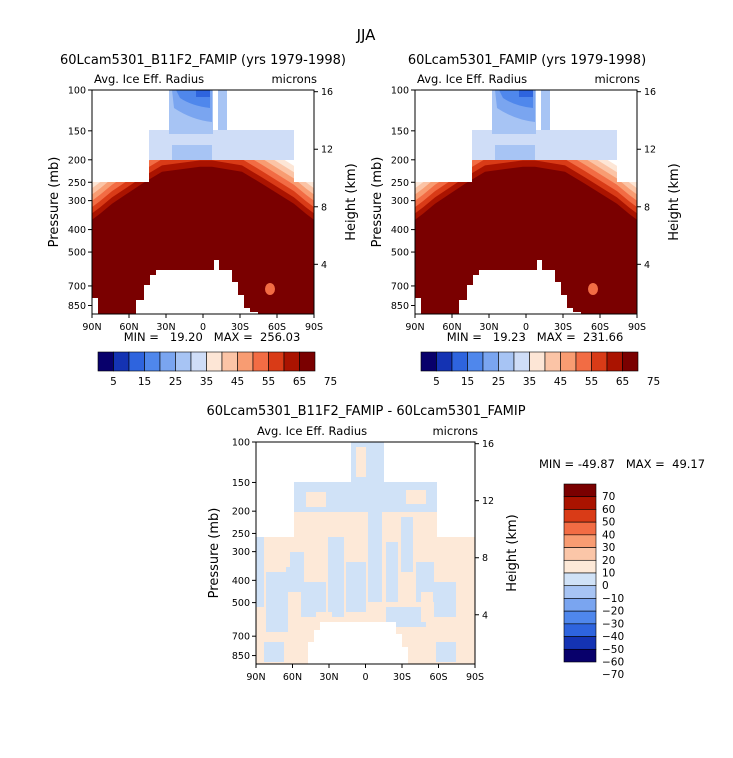  What do you see at coordinates (608, 497) in the screenshot?
I see `colorbar-label: 70` at bounding box center [608, 497].